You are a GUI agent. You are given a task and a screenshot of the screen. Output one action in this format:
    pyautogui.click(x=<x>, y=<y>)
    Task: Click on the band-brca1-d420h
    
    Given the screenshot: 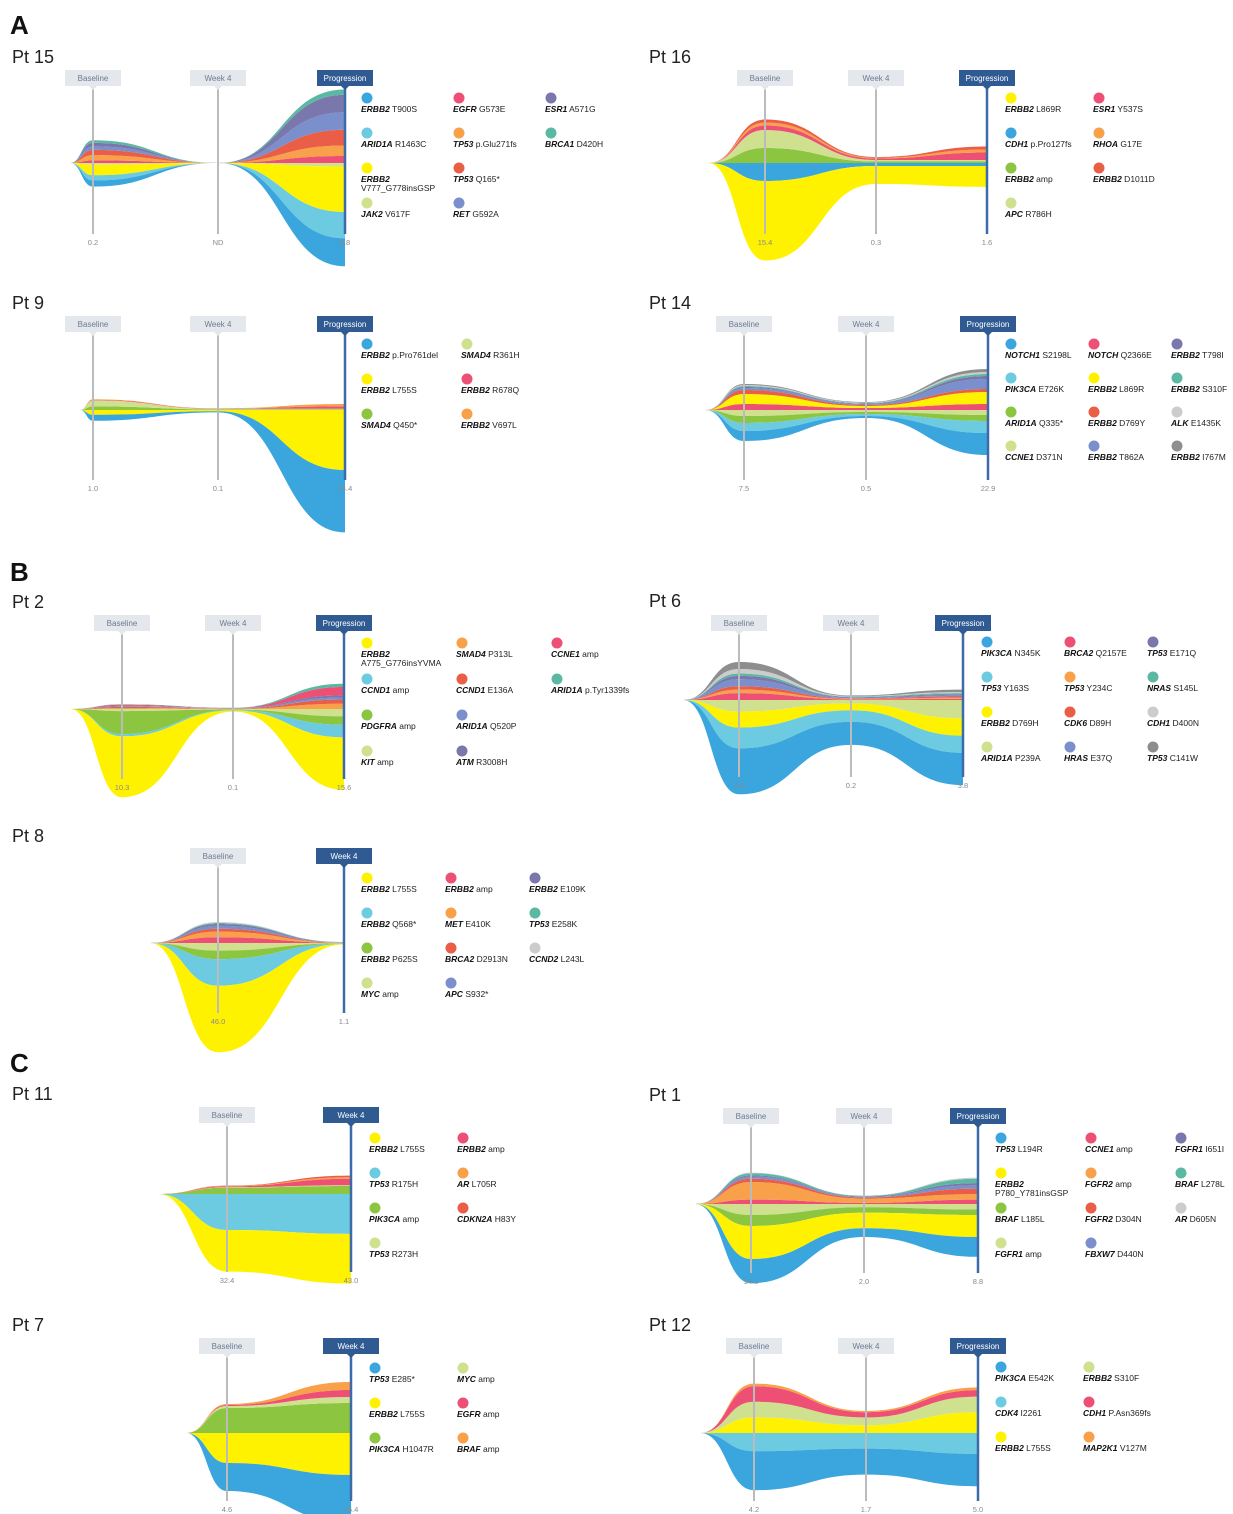 What is the action you would take?
    pyautogui.click(x=207, y=126)
    